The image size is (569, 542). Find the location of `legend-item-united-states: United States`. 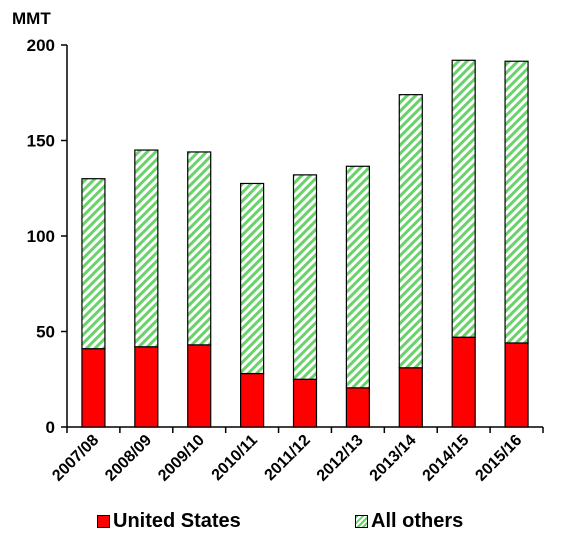

legend-item-united-states: United States is located at coordinates (169, 521).